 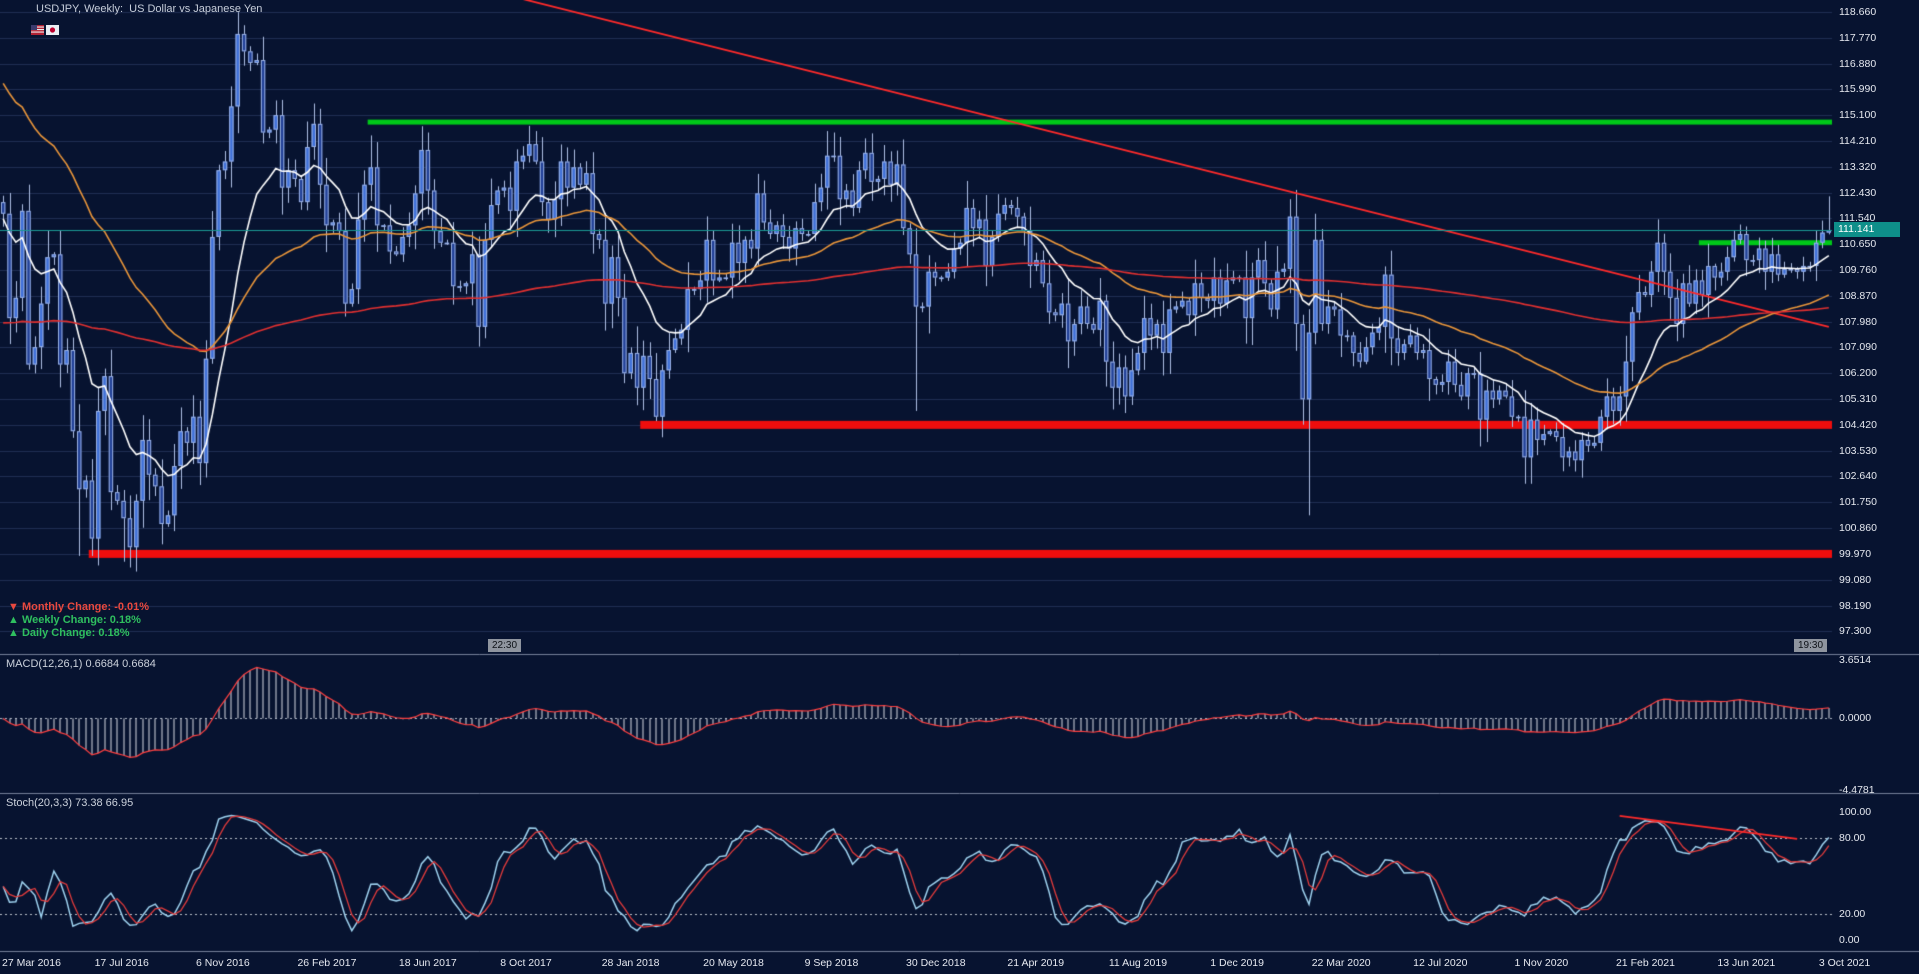 I want to click on weekly-change-label: ▲ Weekly Change: 0.18%, so click(x=74, y=620).